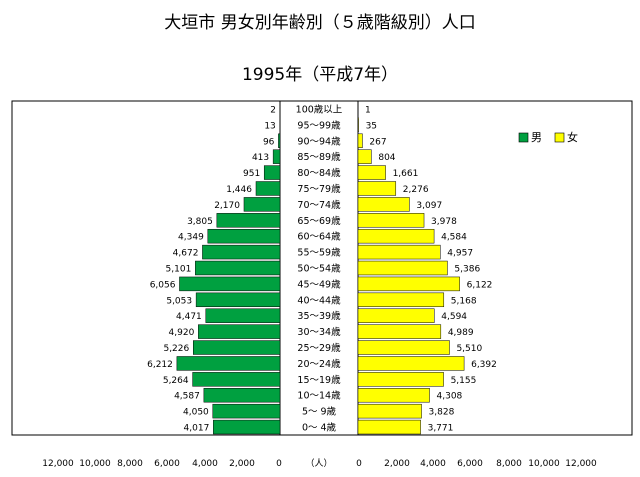 The width and height of the screenshot is (640, 477). Describe the element at coordinates (319, 173) in the screenshot. I see `age-group-label: 80～84歳` at that location.